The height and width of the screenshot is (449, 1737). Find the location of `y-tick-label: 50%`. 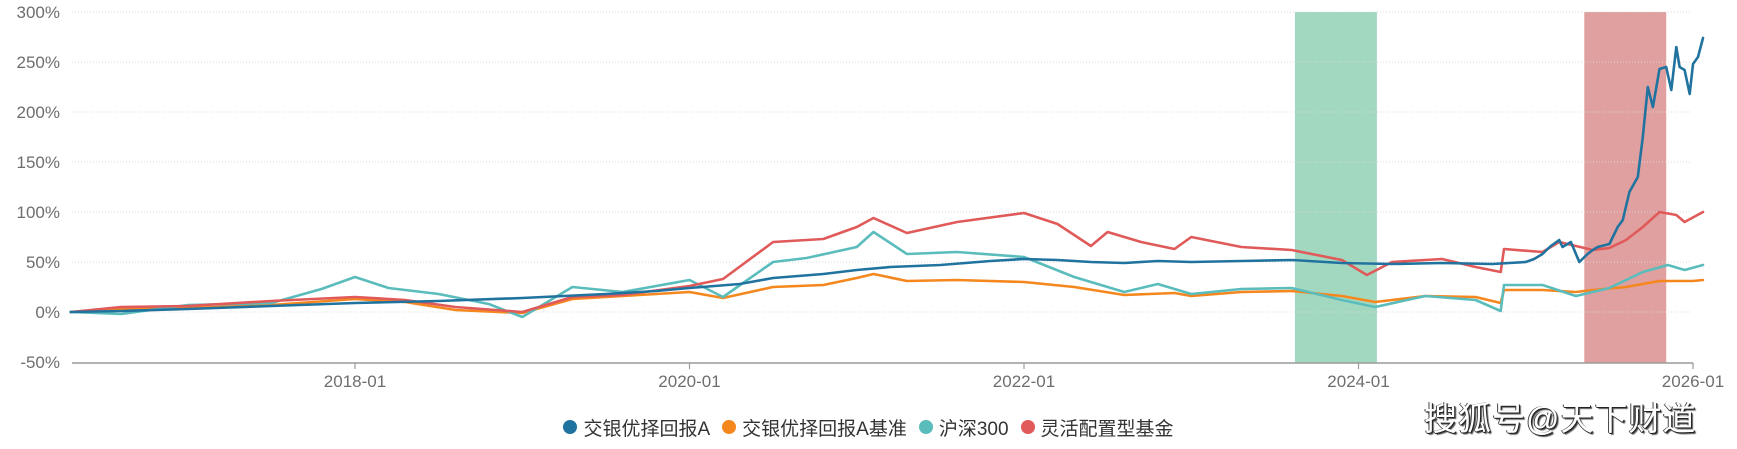

y-tick-label: 50% is located at coordinates (43, 262).